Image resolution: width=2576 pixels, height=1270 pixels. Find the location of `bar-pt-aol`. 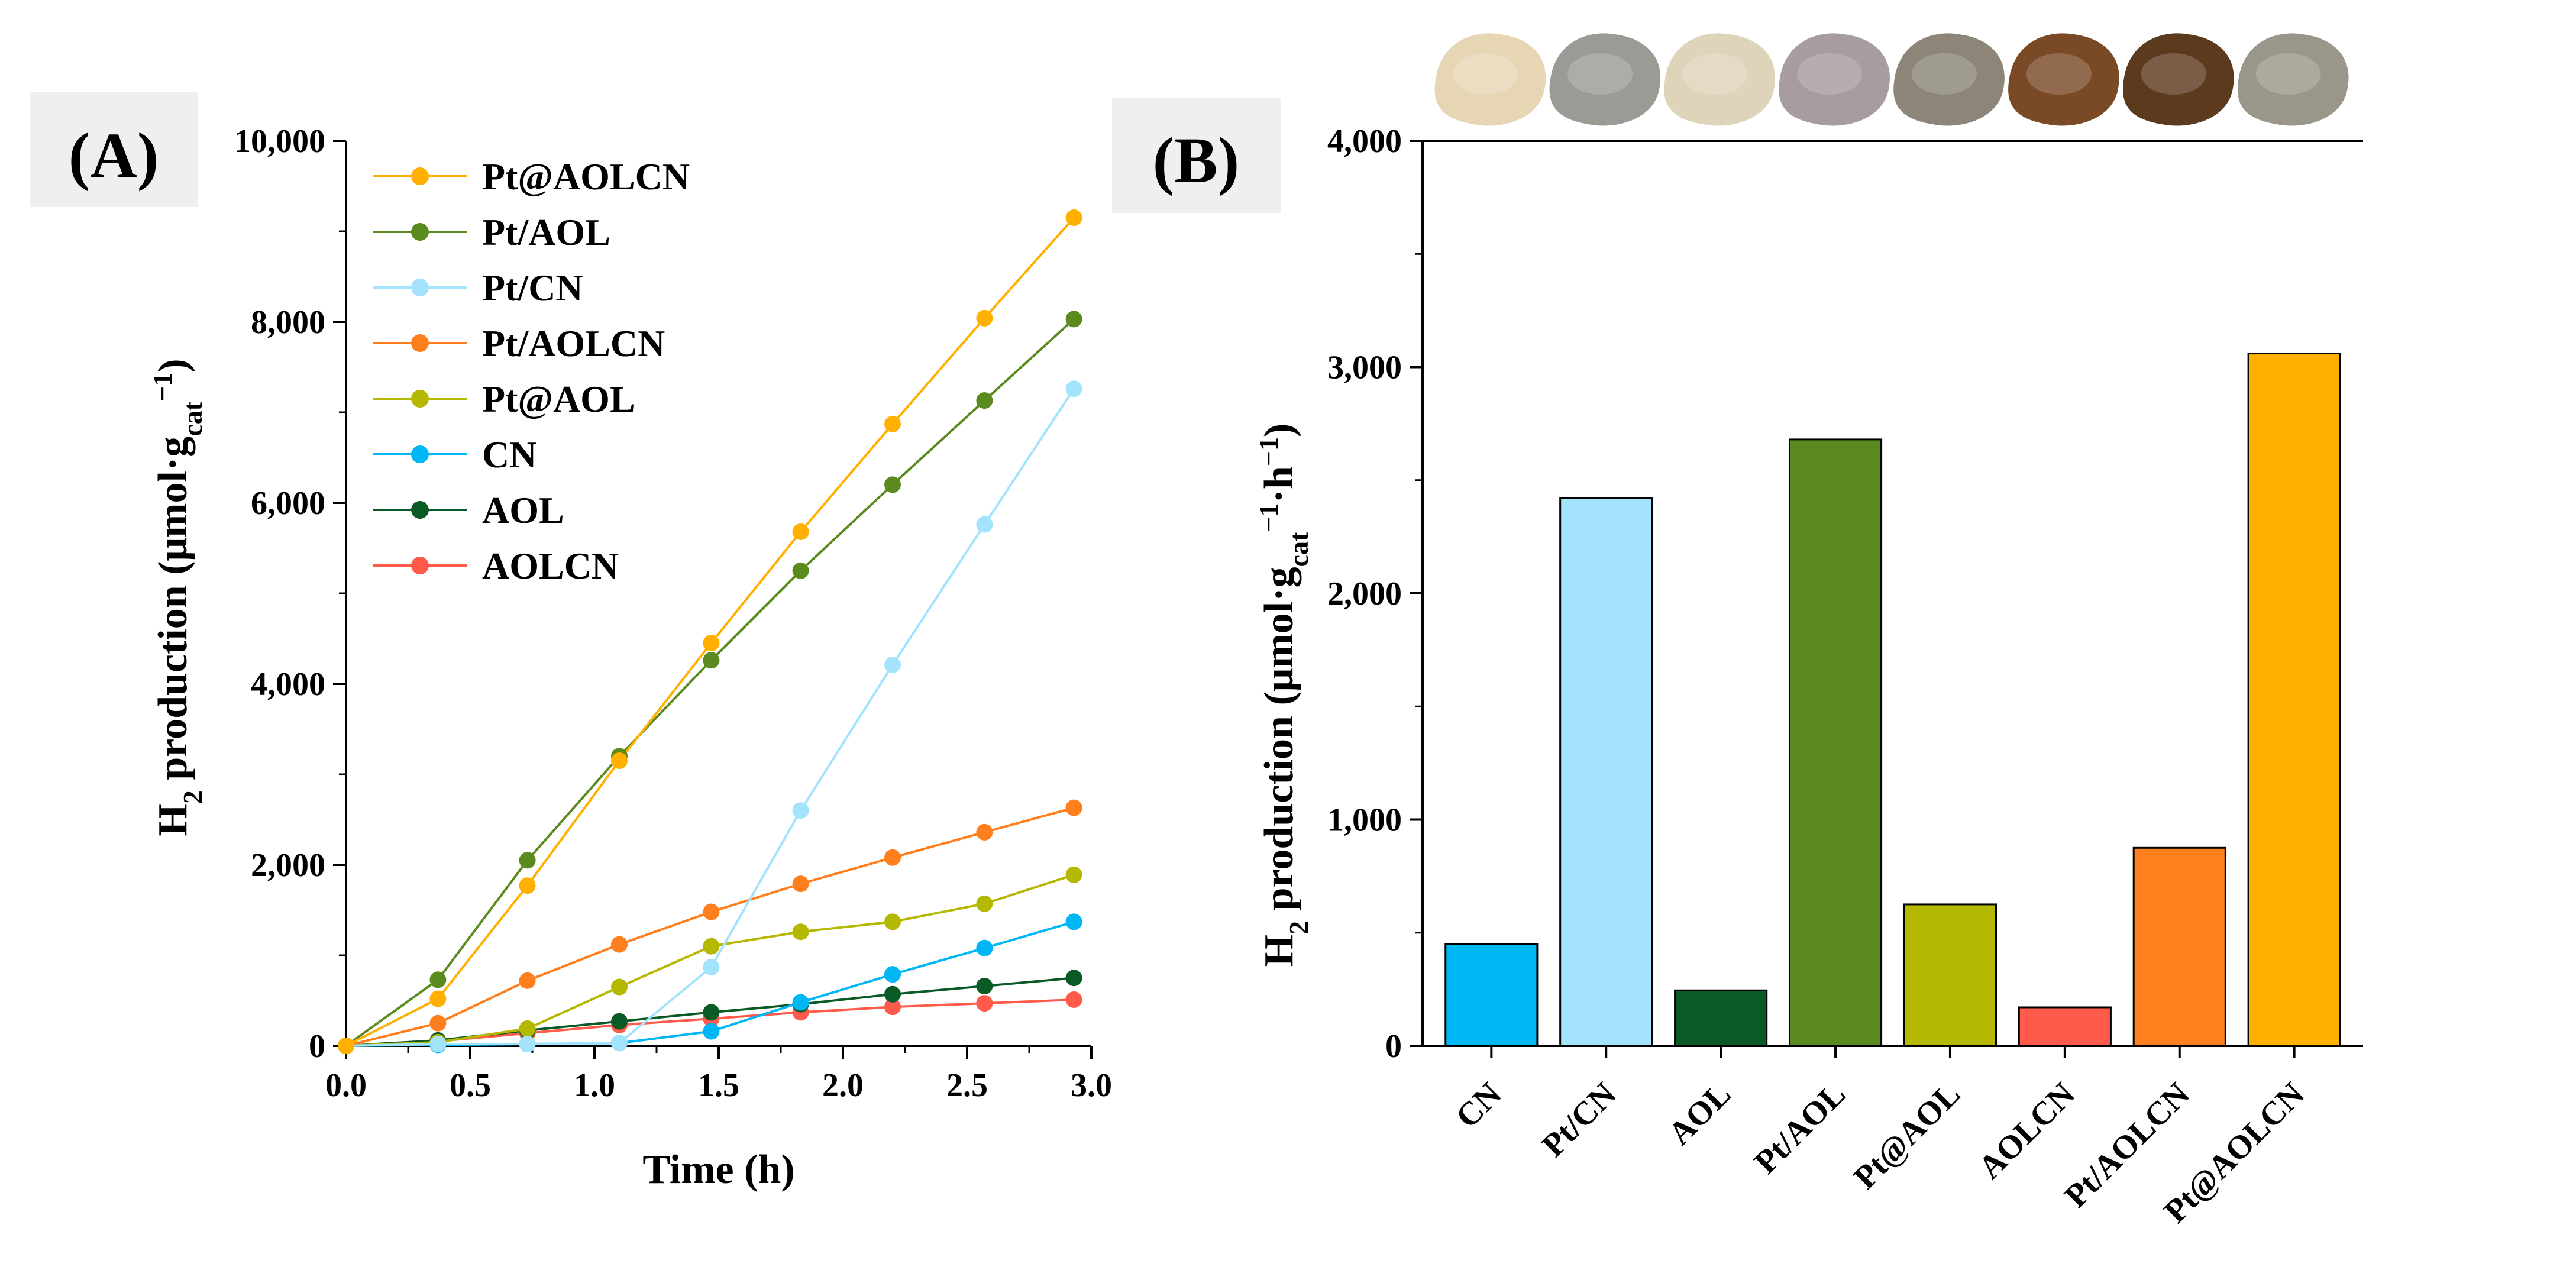

bar-pt-aol is located at coordinates (1835, 743).